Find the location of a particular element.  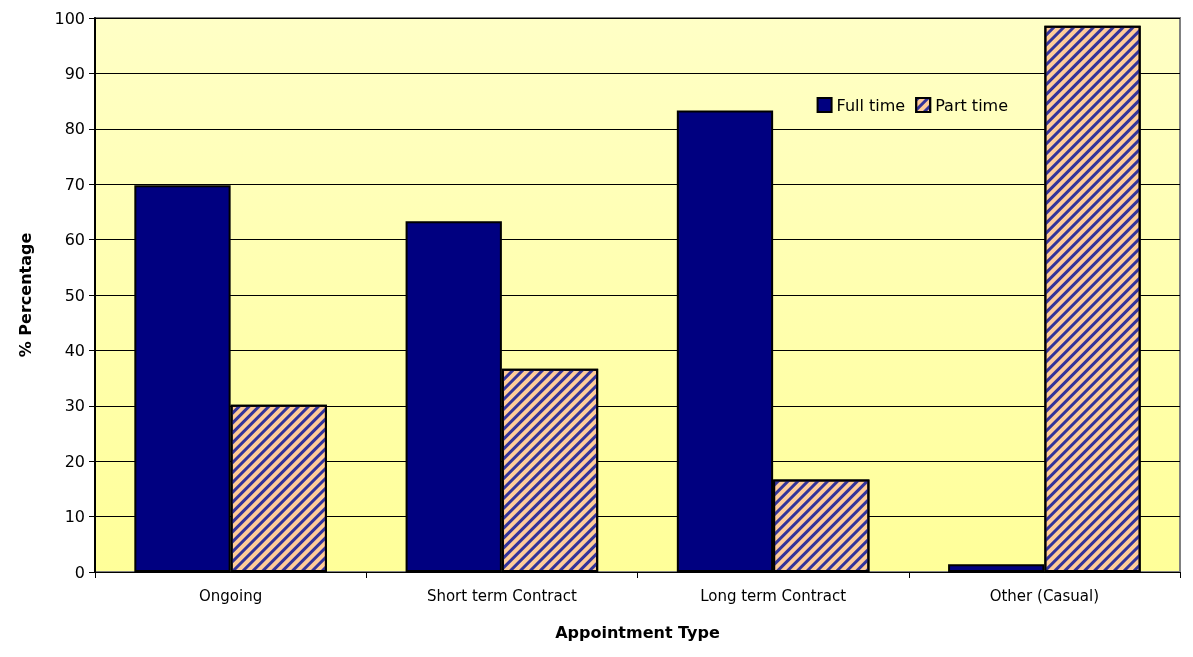

legend-label: Full time is located at coordinates (871, 105).